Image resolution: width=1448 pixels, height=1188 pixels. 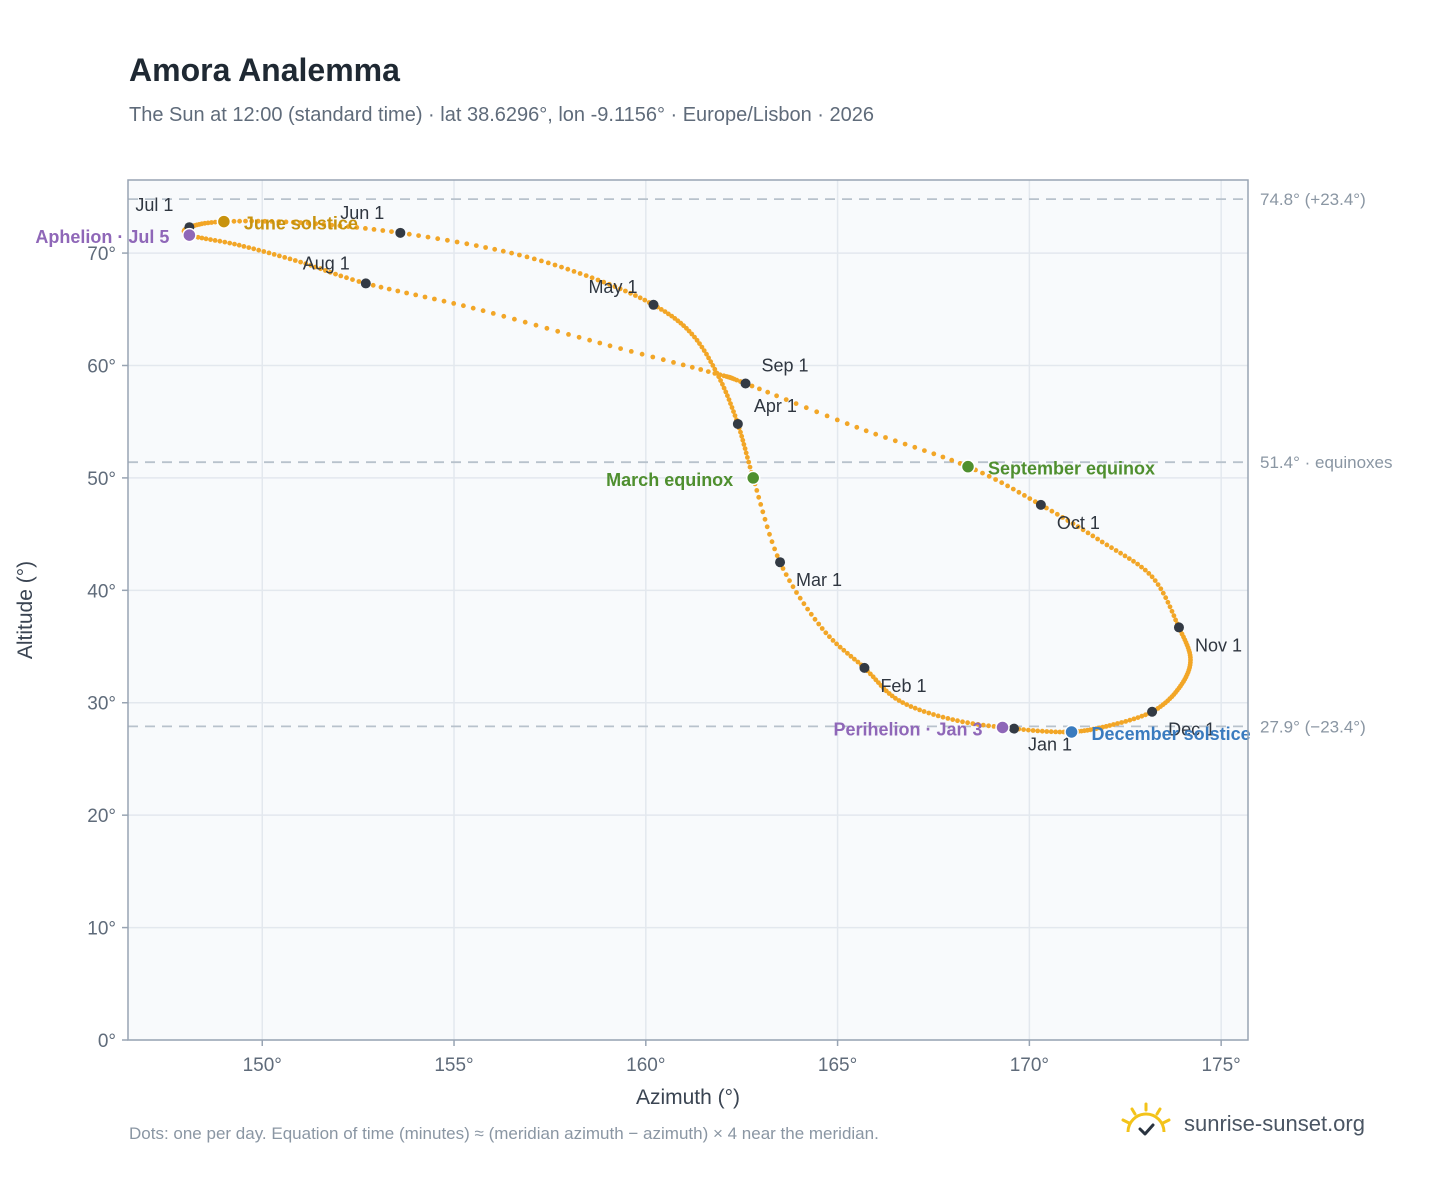 What do you see at coordinates (1326, 462) in the screenshot?
I see `reference-line-label: 51.4° · equinoxes` at bounding box center [1326, 462].